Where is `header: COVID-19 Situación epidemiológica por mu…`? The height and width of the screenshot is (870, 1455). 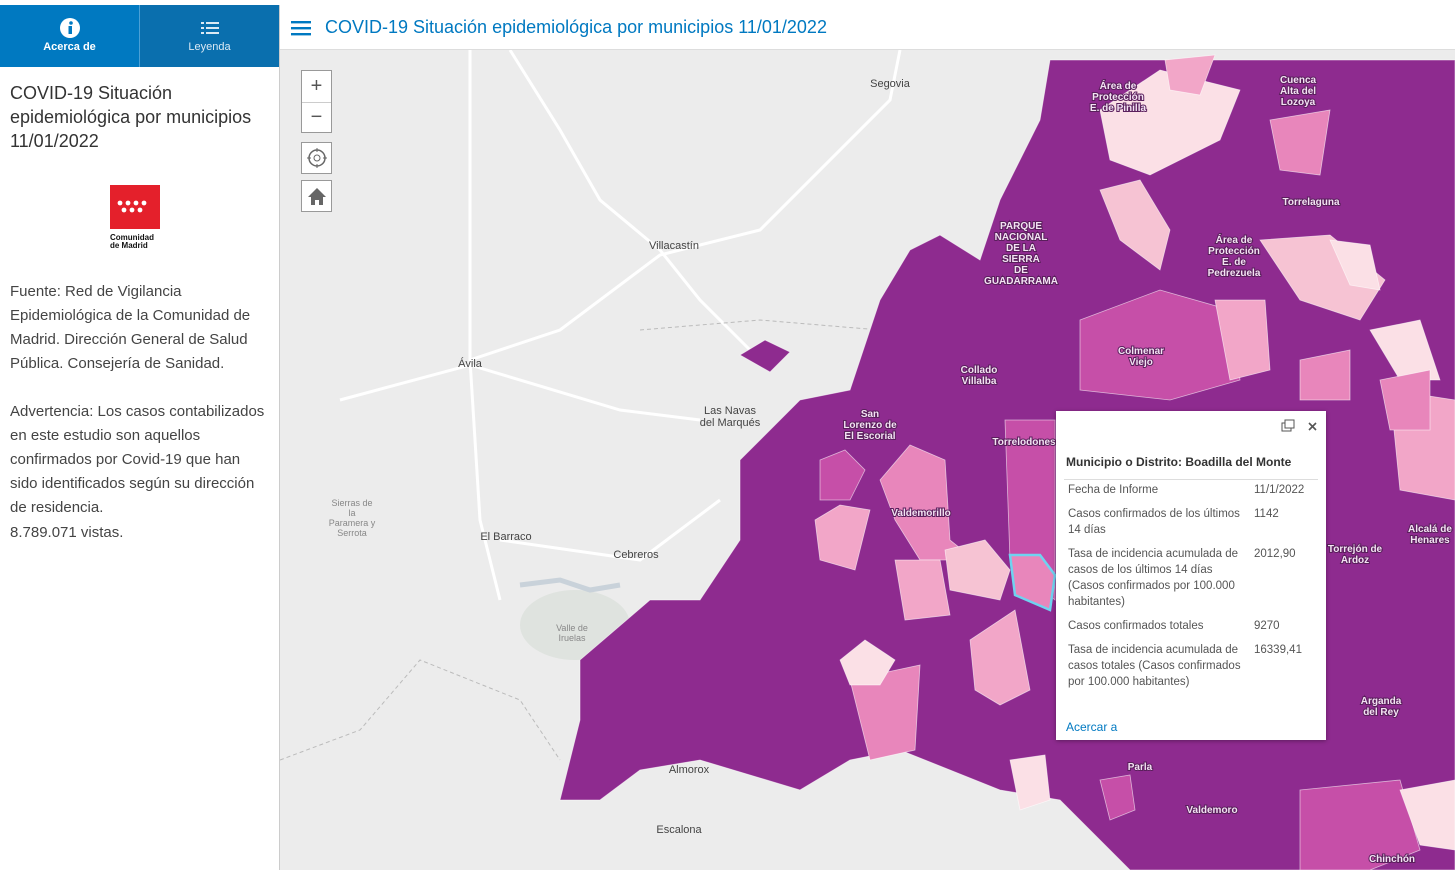 header: COVID-19 Situación epidemiológica por mu… is located at coordinates (867, 27).